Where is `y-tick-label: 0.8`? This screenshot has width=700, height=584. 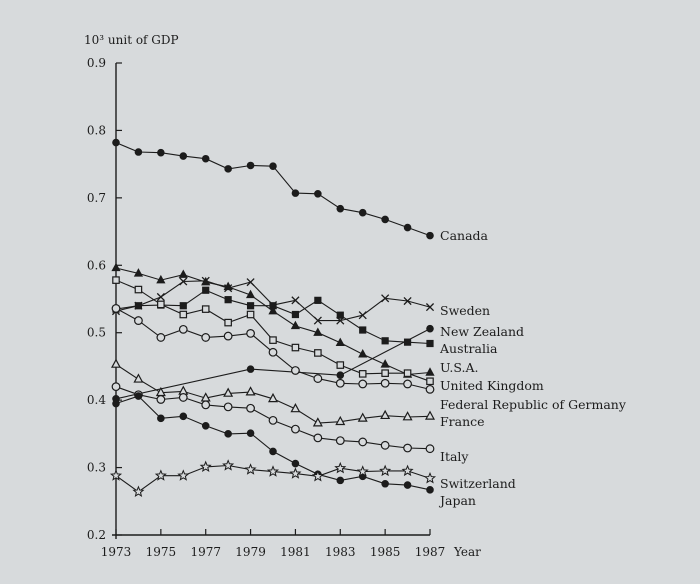 y-tick-label: 0.8 is located at coordinates (96, 130).